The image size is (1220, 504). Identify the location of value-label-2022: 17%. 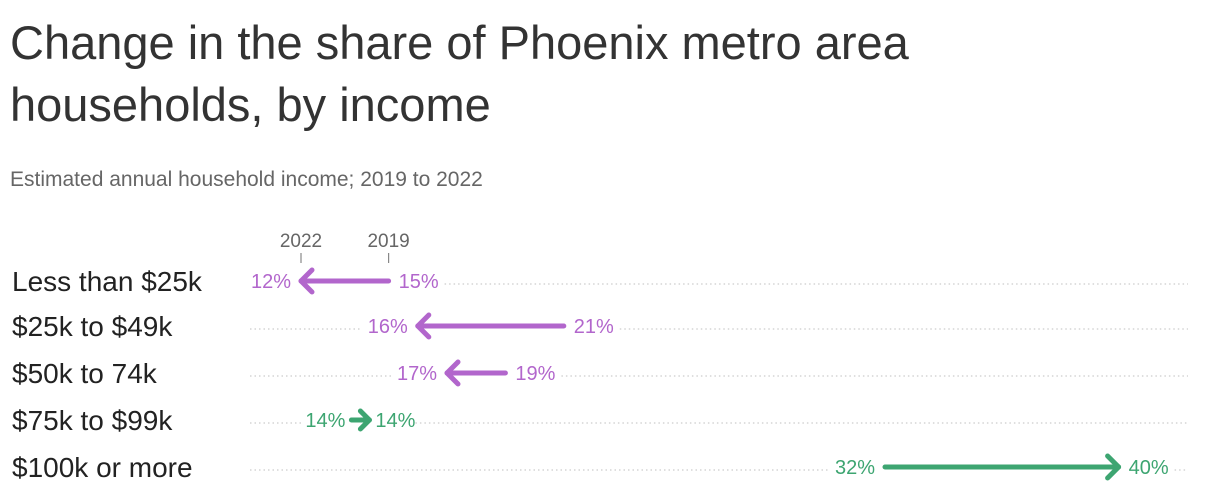
(417, 374).